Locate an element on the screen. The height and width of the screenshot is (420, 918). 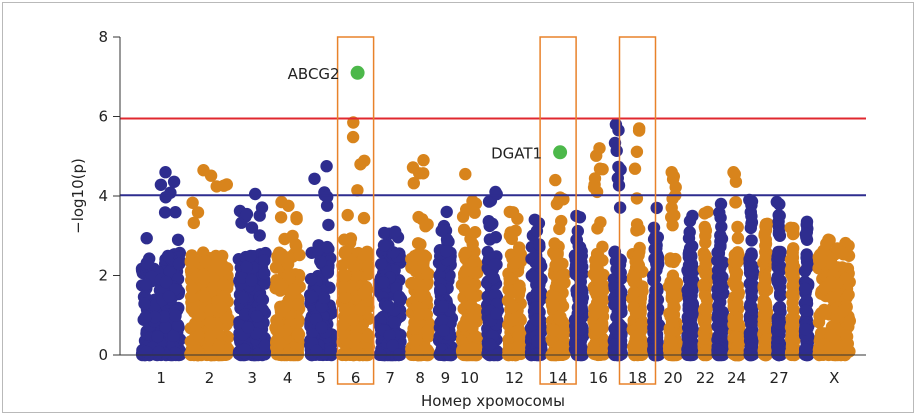
highlighted-snps-layer: ABCG2 DGAT1 is located at coordinates (428, 113).